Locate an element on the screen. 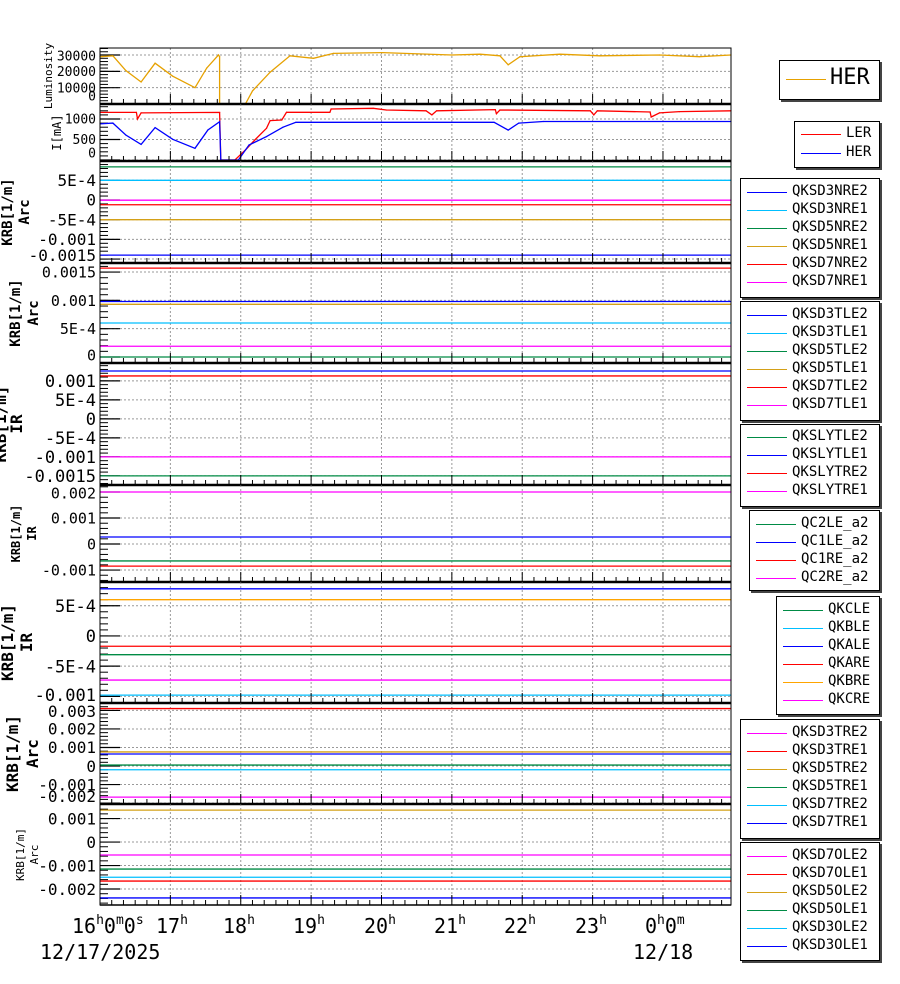  legend-entry-label: QC2RE_a2 is located at coordinates (835, 577).